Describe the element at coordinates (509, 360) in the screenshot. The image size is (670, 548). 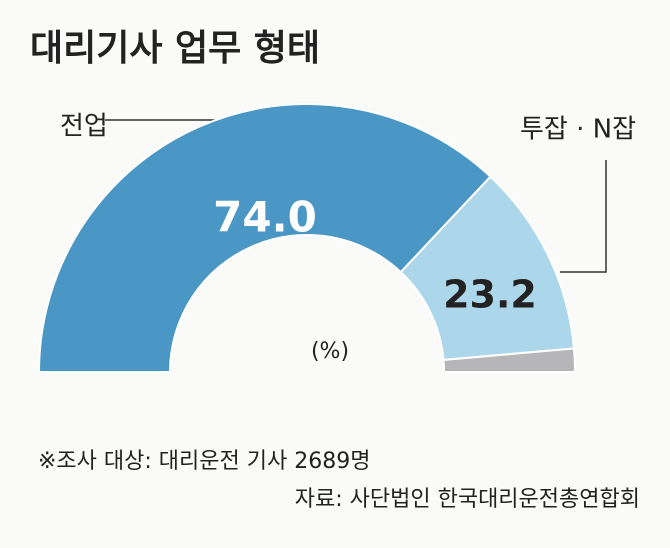
I see `donut-segment` at that location.